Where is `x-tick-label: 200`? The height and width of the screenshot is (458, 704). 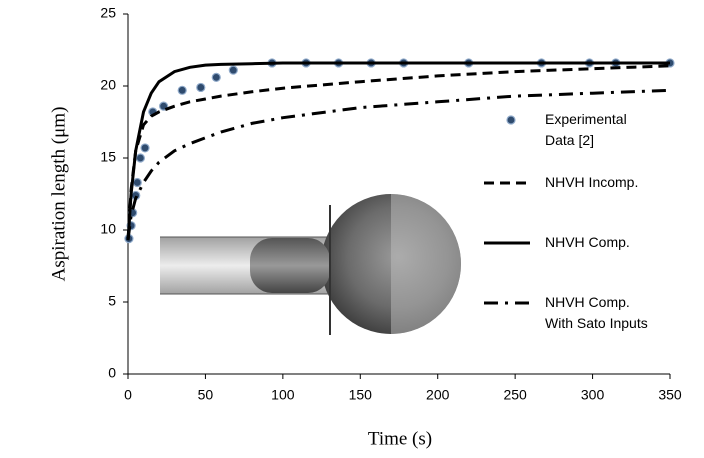 x-tick-label: 200 is located at coordinates (438, 395).